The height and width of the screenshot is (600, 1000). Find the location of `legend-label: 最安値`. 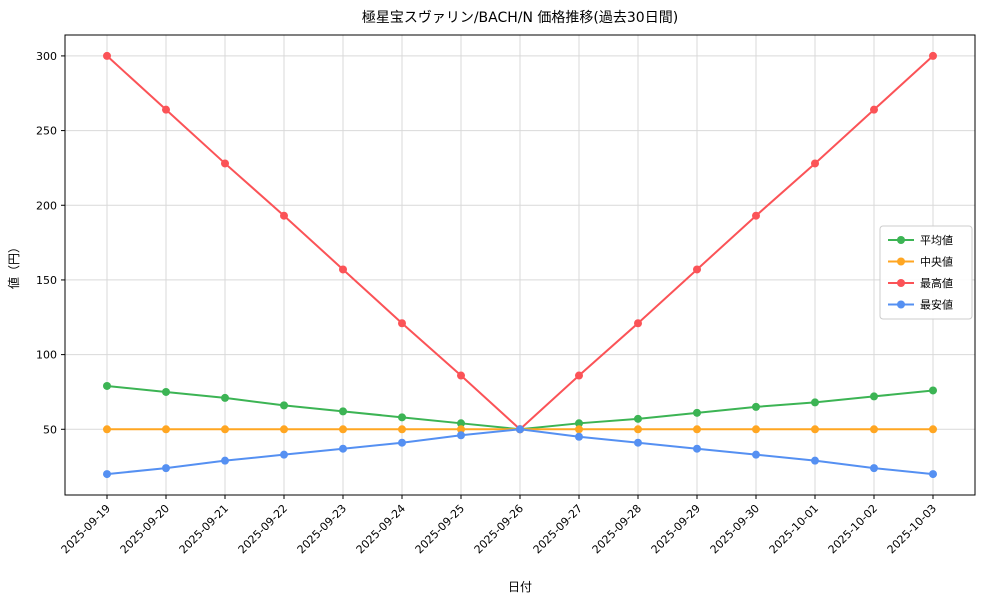

legend-label: 最安値 is located at coordinates (936, 305).